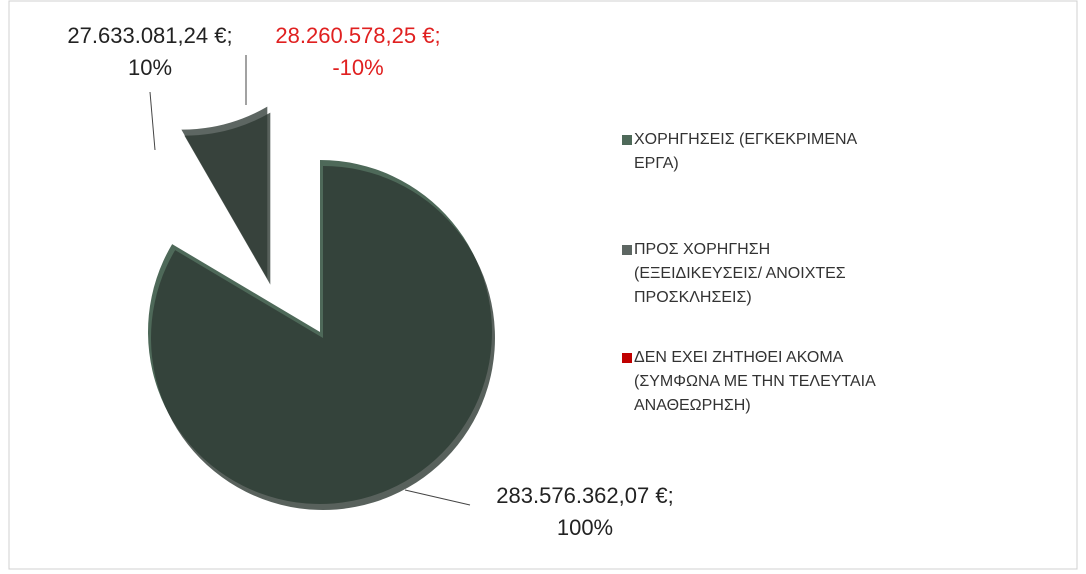 This screenshot has height=574, width=1086. Describe the element at coordinates (227, 198) in the screenshot. I see `slice-shadow` at that location.